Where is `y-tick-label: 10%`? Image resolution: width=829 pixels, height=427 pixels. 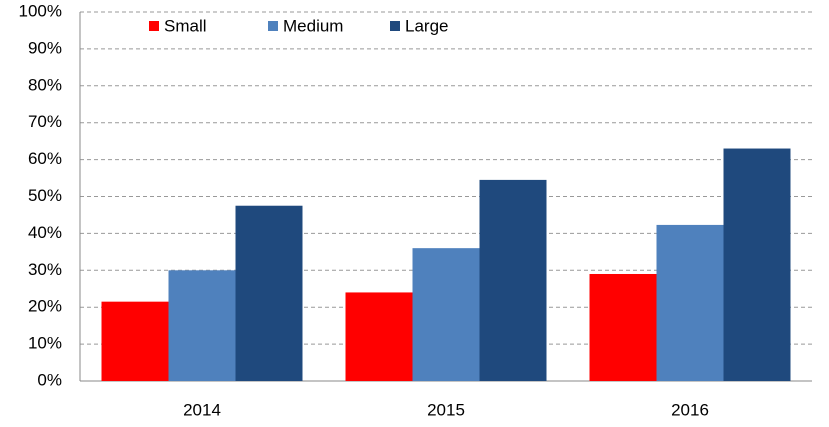 y-tick-label: 10% is located at coordinates (45, 343).